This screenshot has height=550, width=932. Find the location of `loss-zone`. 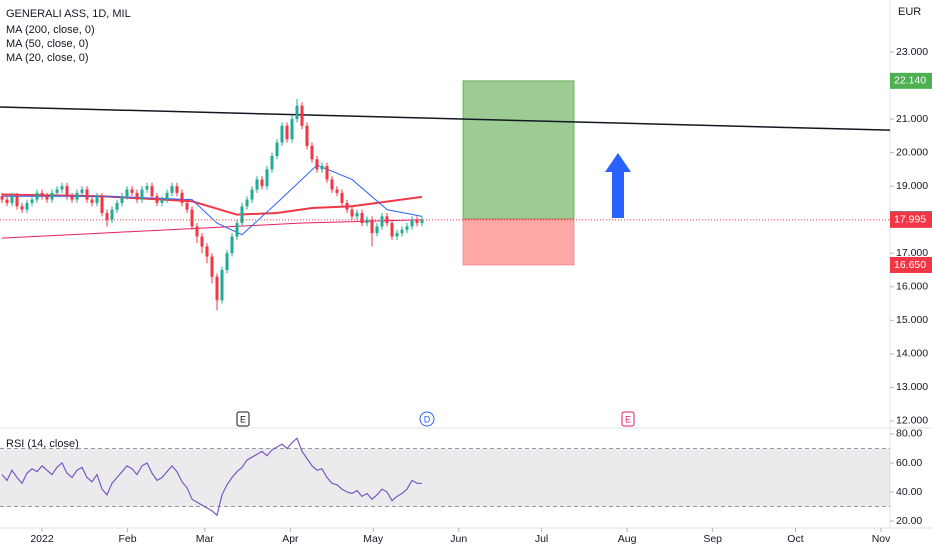

loss-zone is located at coordinates (518, 242).